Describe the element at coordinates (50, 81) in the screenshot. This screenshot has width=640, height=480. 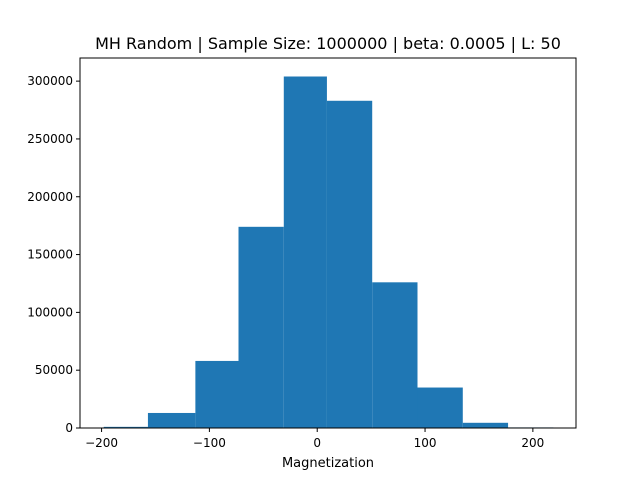
I see `y-tick-label: 300000` at that location.